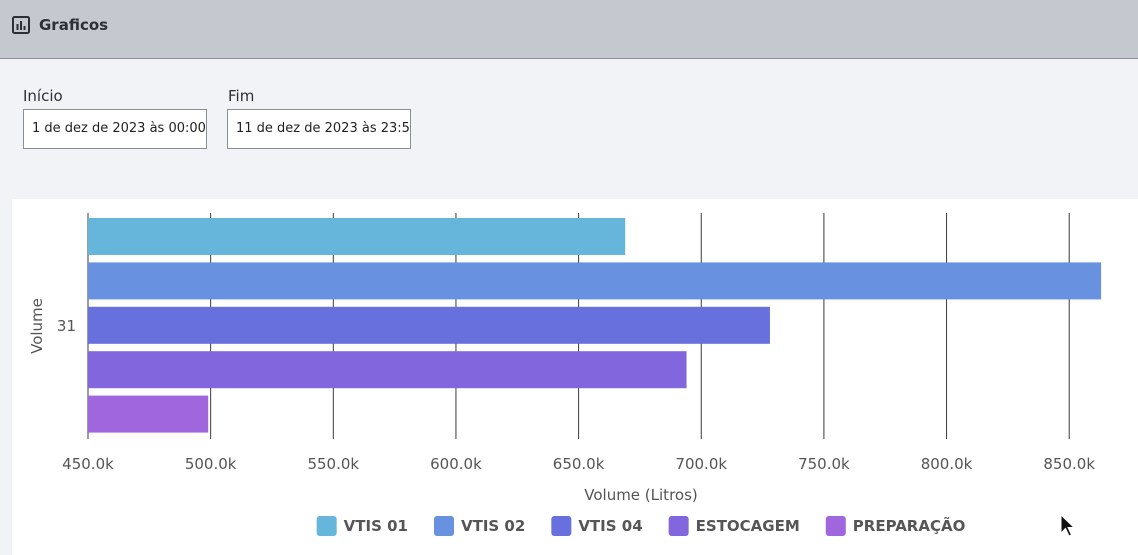 Image resolution: width=1138 pixels, height=555 pixels. I want to click on y-axis-title: Volume, so click(37, 326).